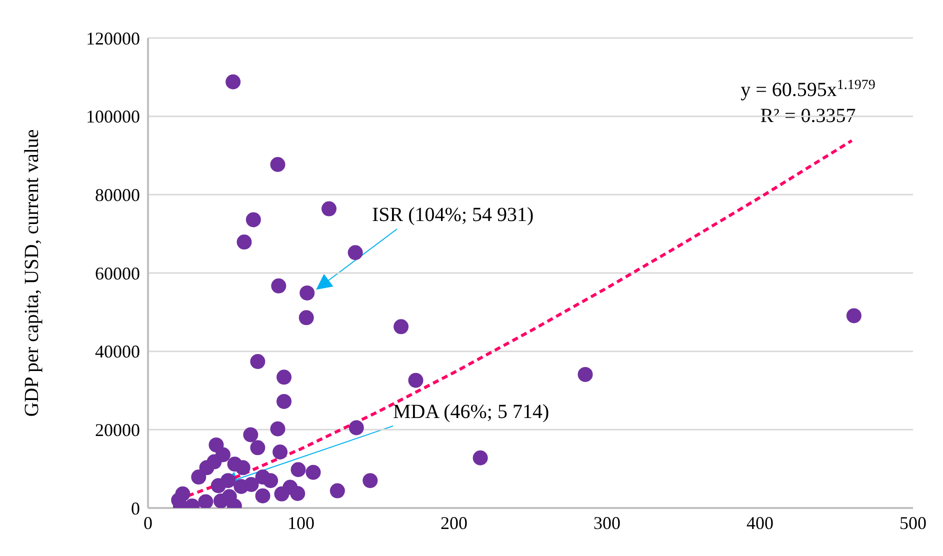 This screenshot has width=943, height=556. Describe the element at coordinates (135, 508) in the screenshot. I see `y-tick-label: 0` at that location.